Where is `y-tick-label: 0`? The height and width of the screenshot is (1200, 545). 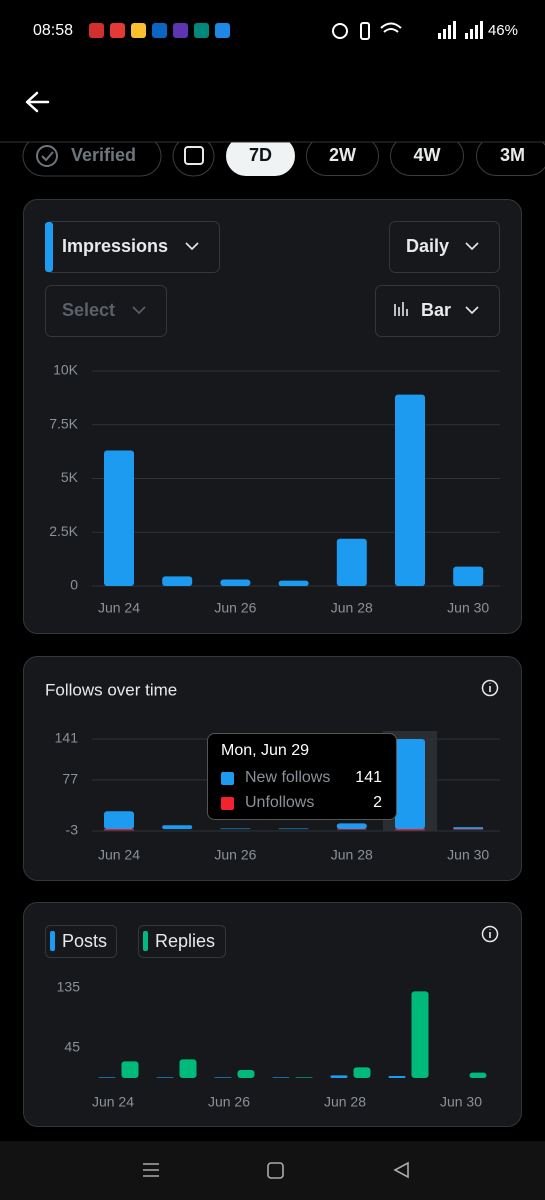
y-tick-label: 0 is located at coordinates (74, 585).